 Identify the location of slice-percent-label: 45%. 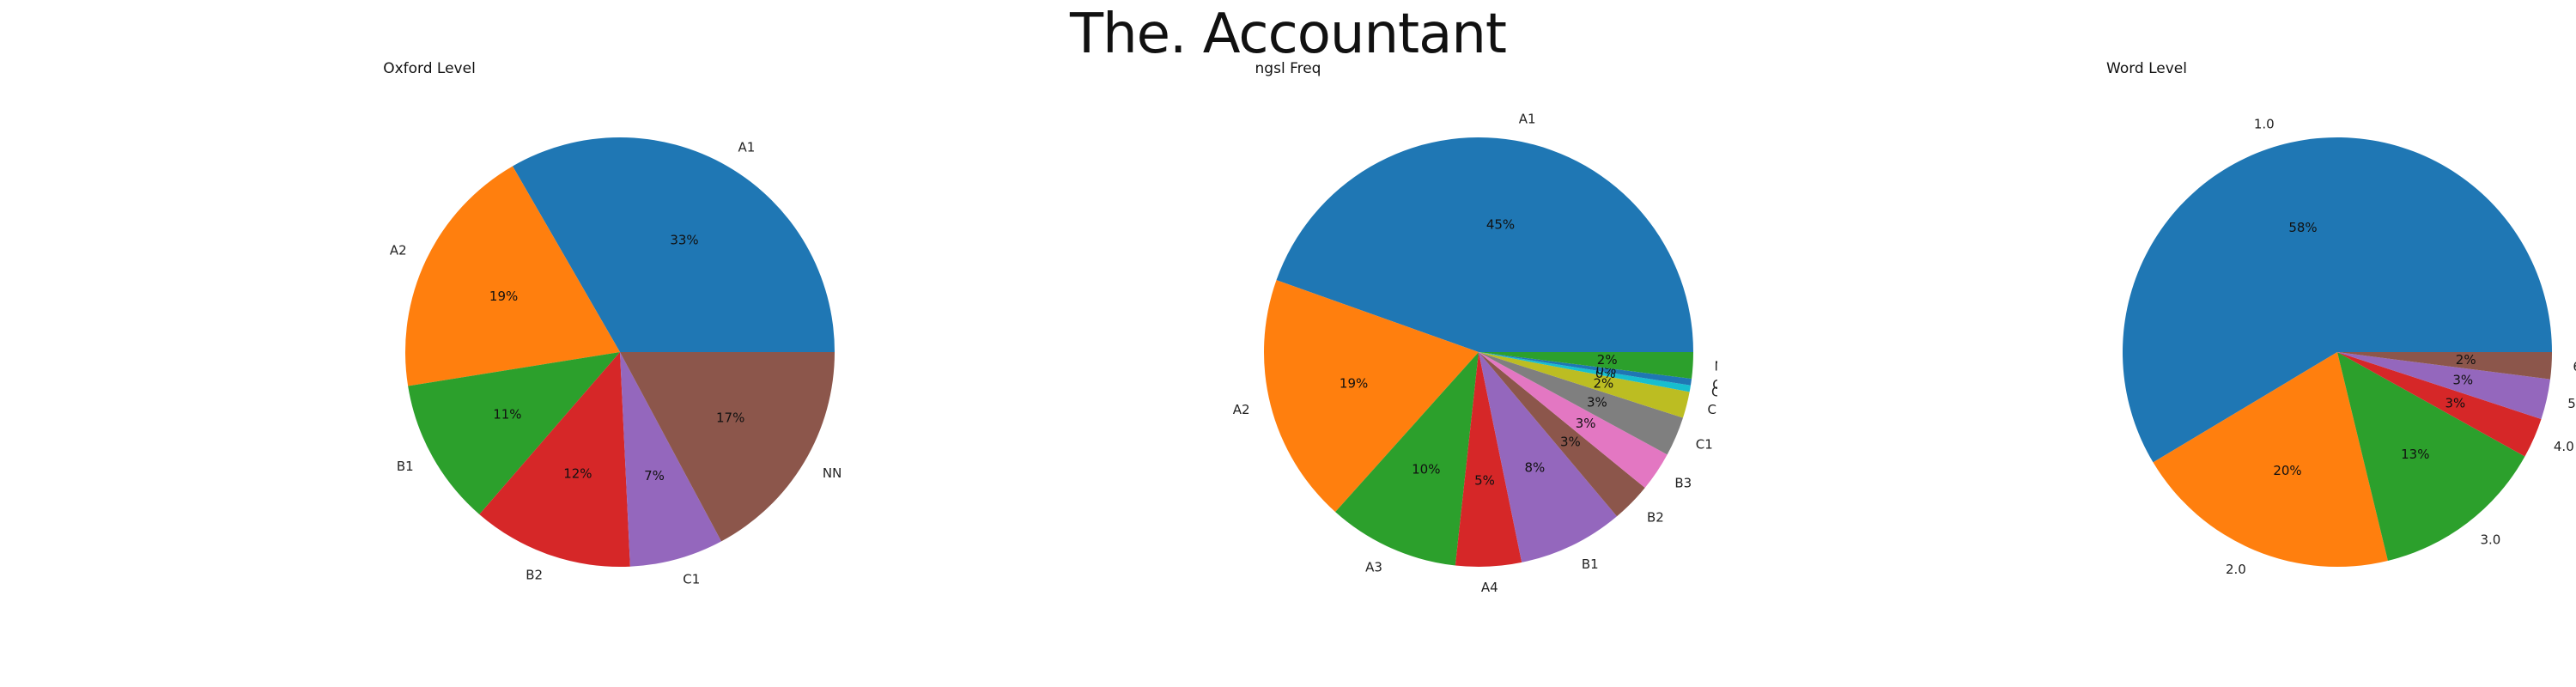
(1500, 225).